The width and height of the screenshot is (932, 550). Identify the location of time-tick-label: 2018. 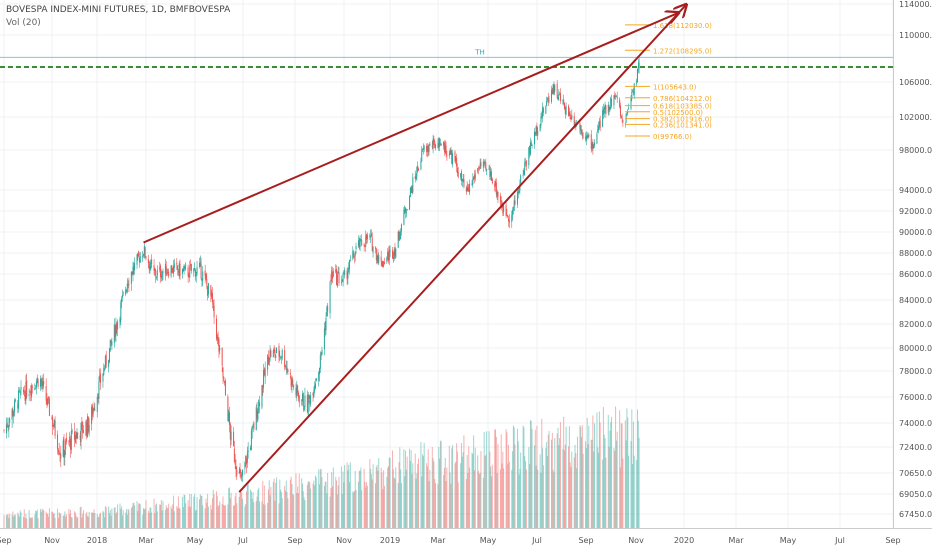
(97, 540).